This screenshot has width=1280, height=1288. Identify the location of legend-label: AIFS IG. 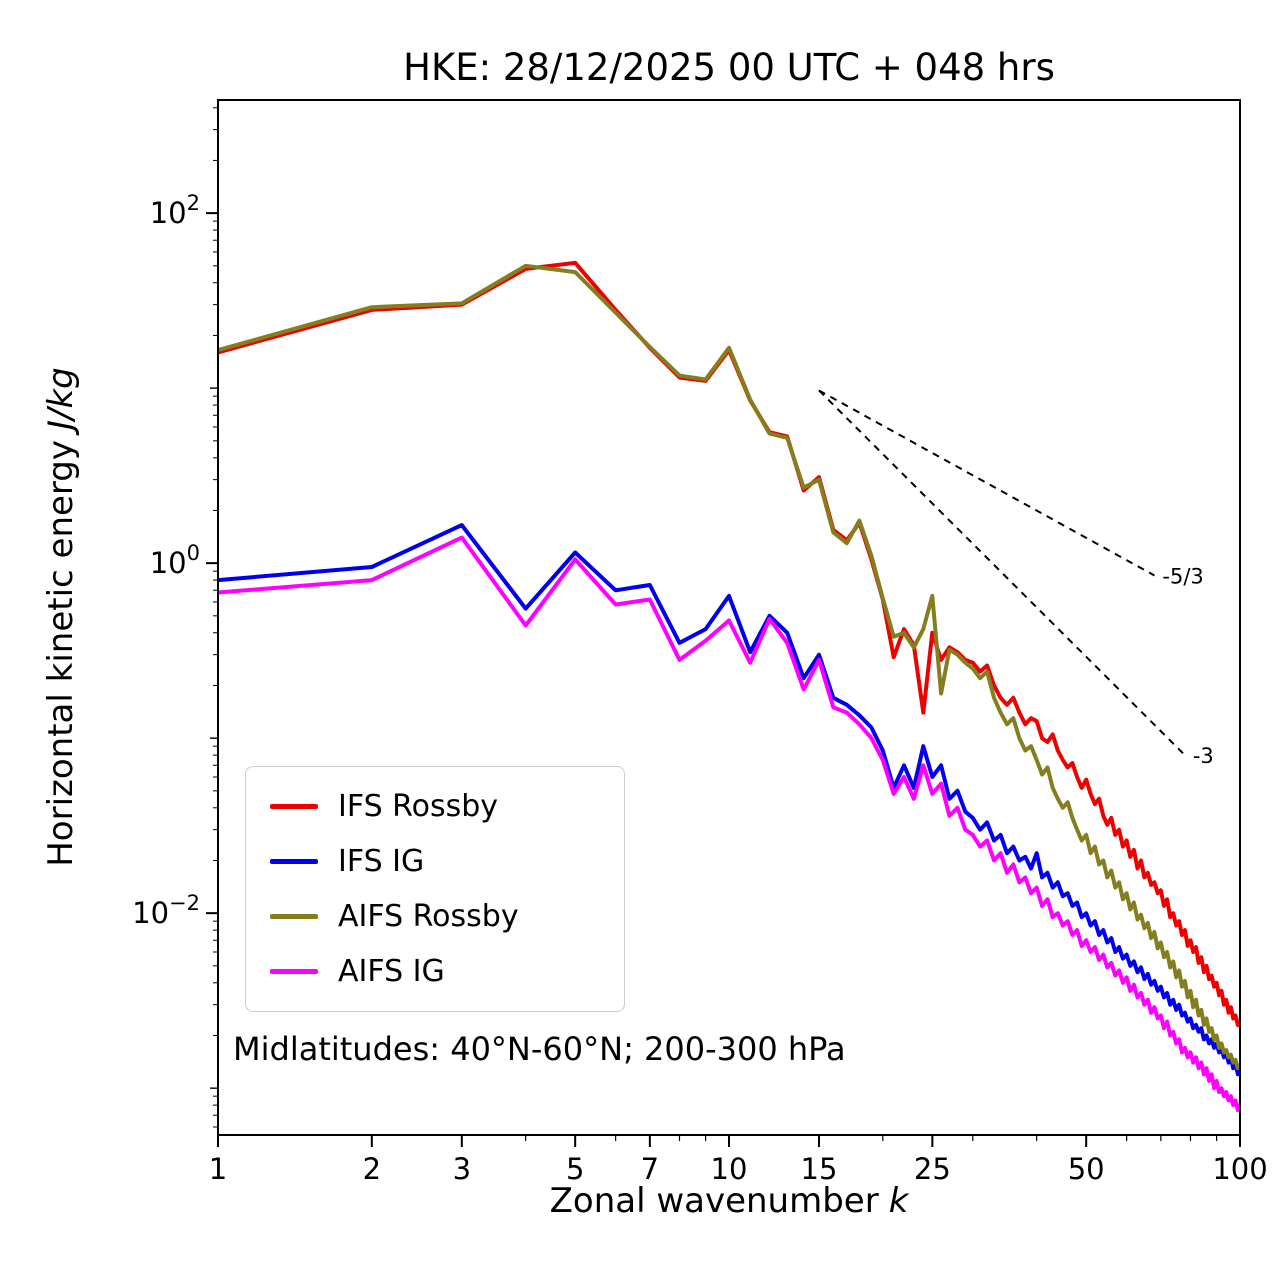
(391, 971).